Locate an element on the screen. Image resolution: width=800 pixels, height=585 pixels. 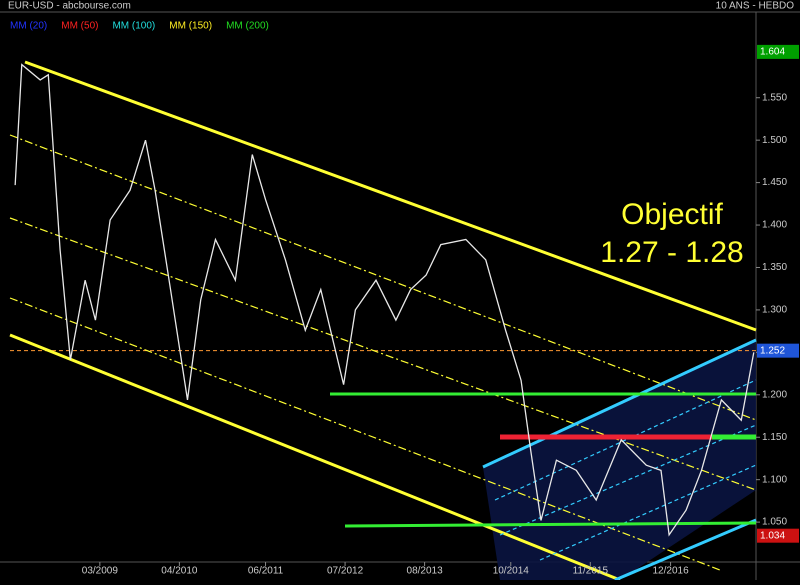
y-tick-label: 1.500 is located at coordinates (774, 140).